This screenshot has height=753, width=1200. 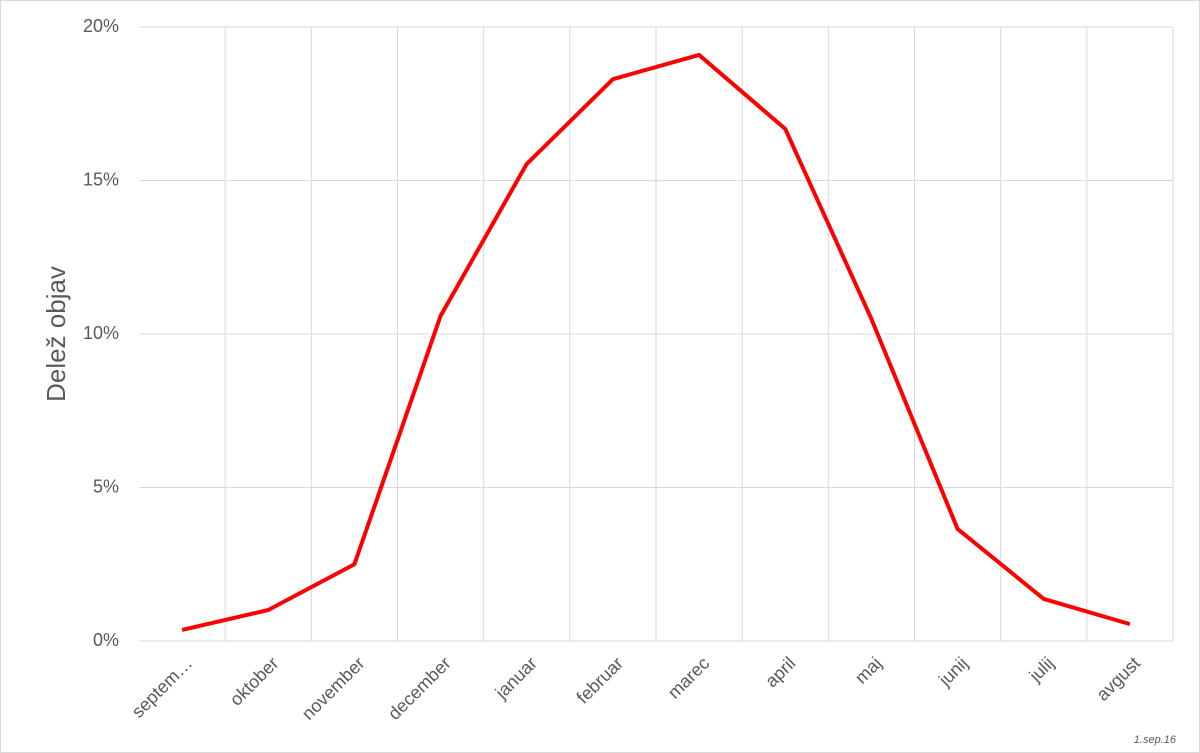 What do you see at coordinates (56, 334) in the screenshot?
I see `y-axis-title: Delež objav` at bounding box center [56, 334].